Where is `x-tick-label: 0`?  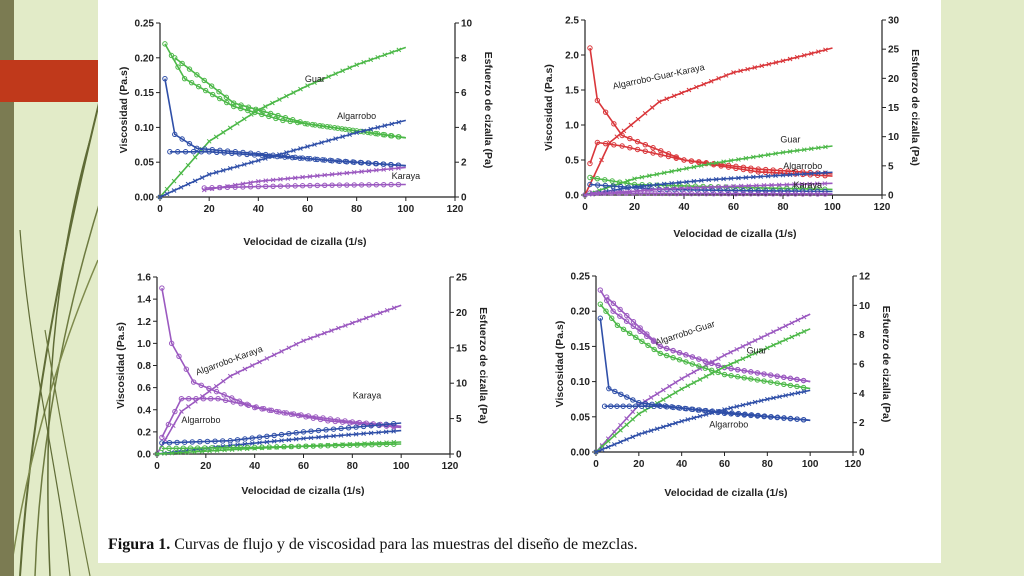
x-tick-label: 0 is located at coordinates (157, 466).